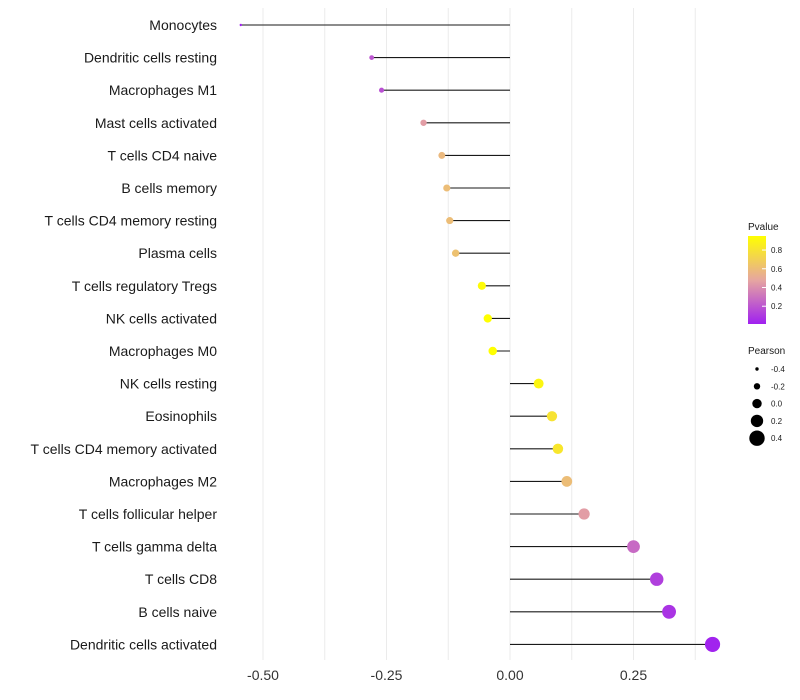  I want to click on y-label-dendritic-cells-resting: Dendritic cells resting, so click(150, 58).